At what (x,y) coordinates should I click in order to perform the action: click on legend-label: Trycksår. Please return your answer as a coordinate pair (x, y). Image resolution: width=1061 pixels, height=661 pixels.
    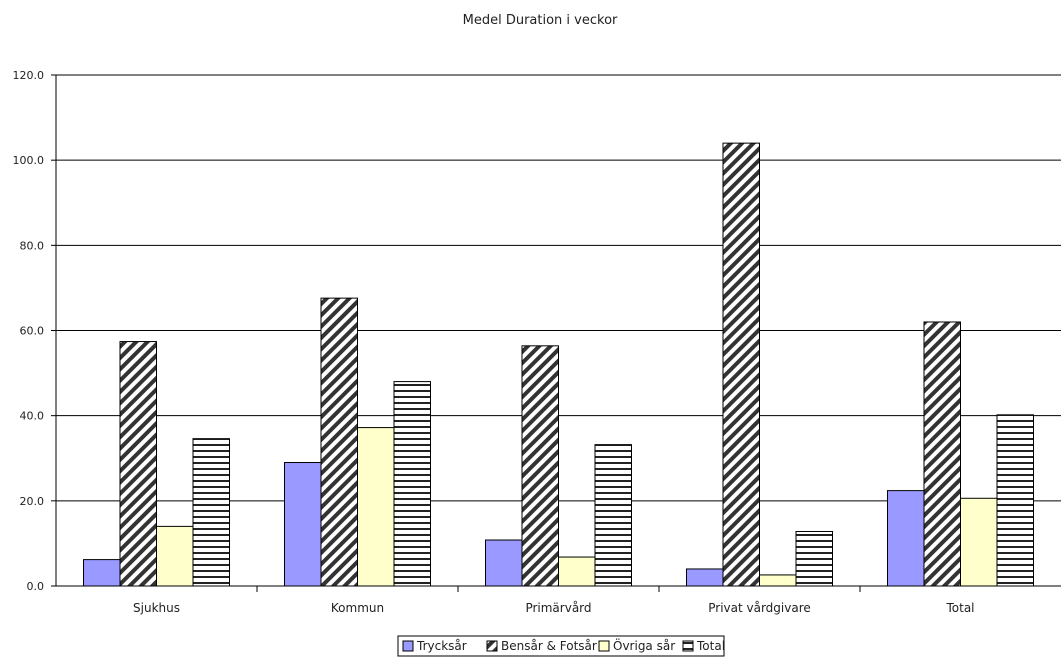
    Looking at the image, I should click on (441, 646).